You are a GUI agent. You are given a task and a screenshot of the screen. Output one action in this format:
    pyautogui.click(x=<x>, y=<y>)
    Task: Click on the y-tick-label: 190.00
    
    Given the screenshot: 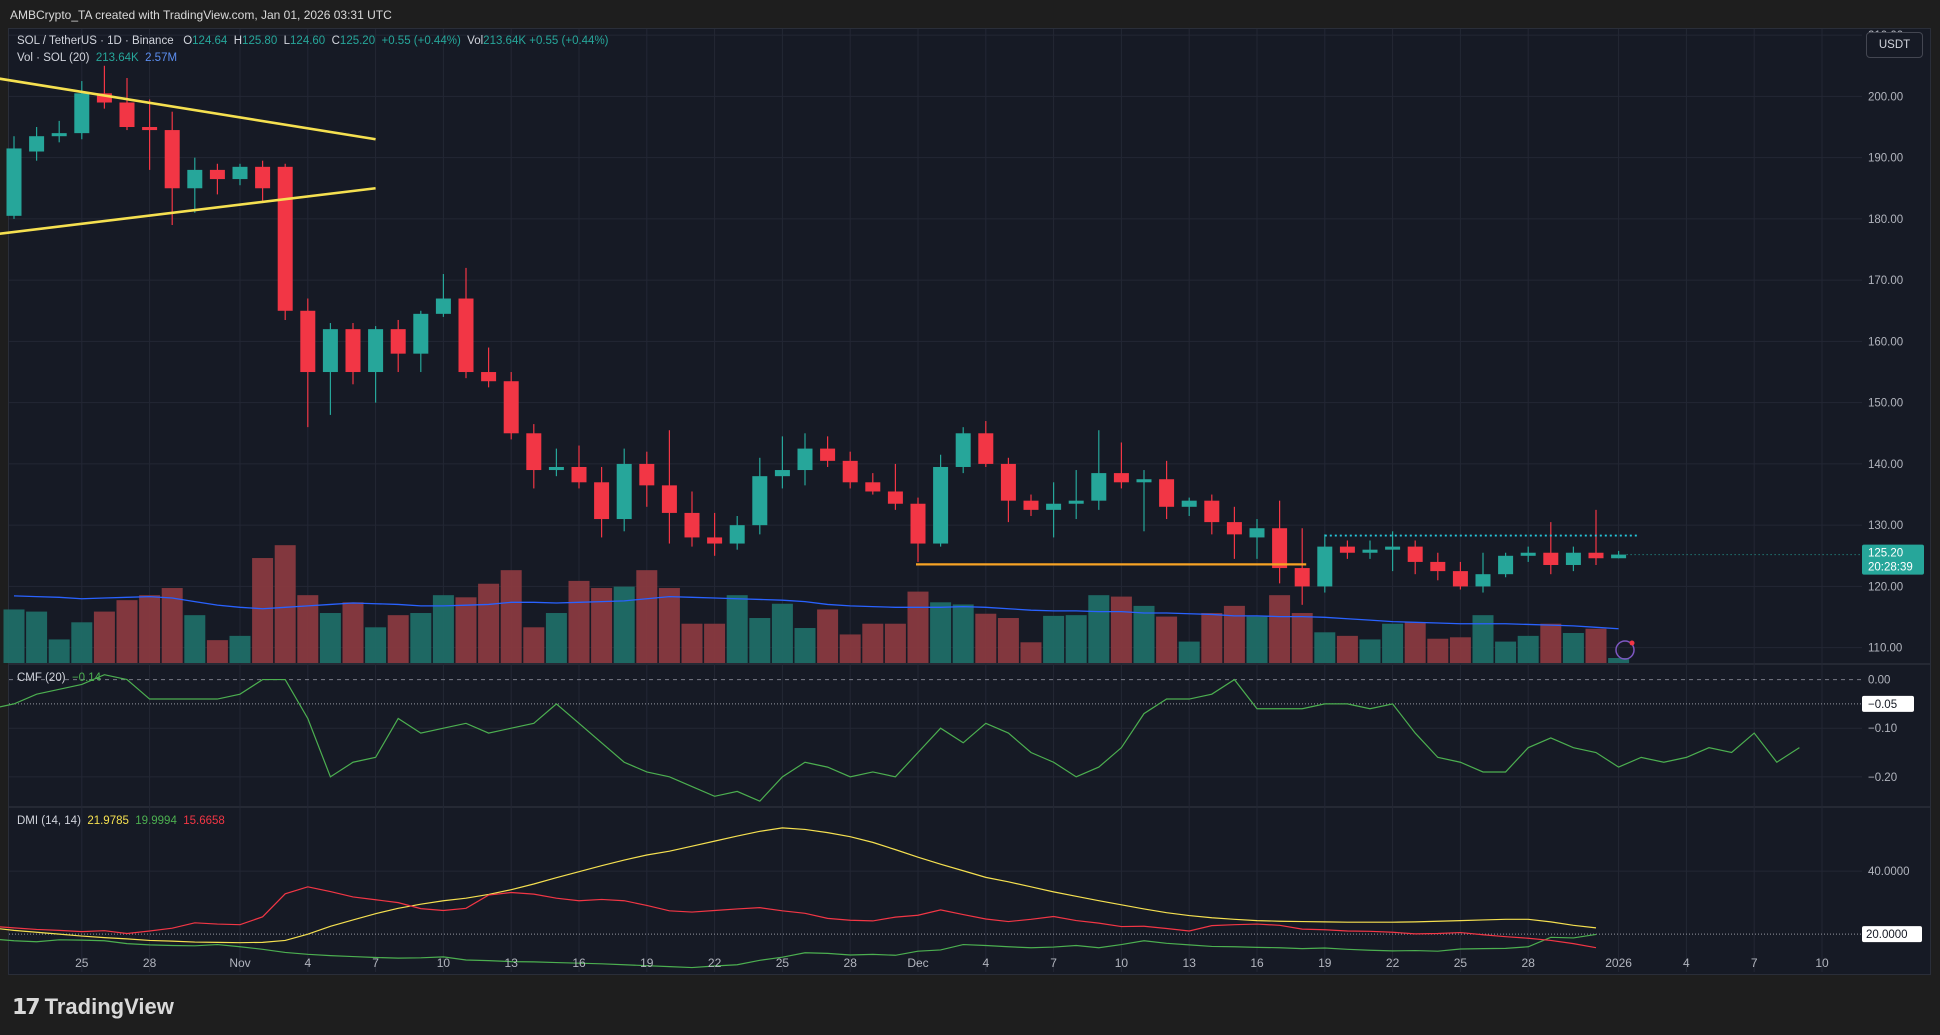 What is the action you would take?
    pyautogui.click(x=1885, y=159)
    